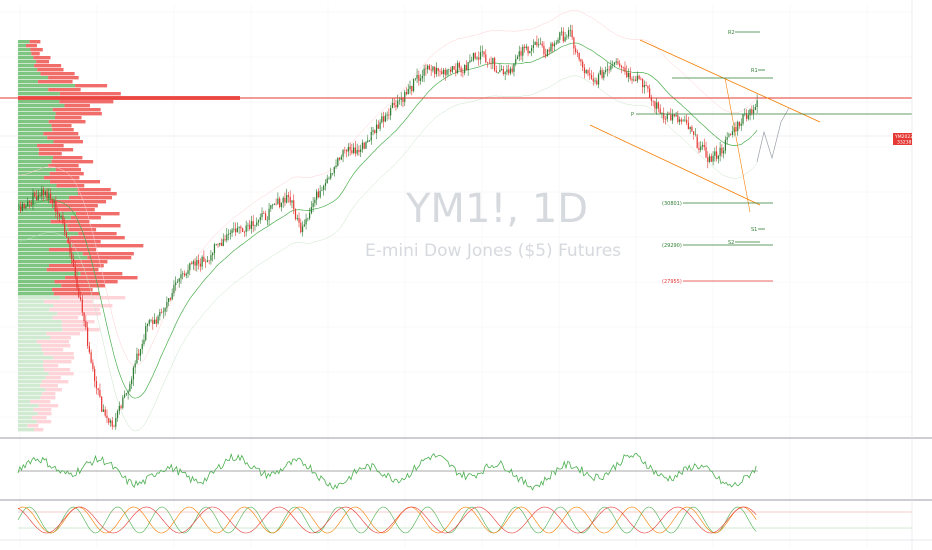 This screenshot has height=550, width=932. Describe the element at coordinates (771, 115) in the screenshot. I see `pivot-level-p: P` at that location.